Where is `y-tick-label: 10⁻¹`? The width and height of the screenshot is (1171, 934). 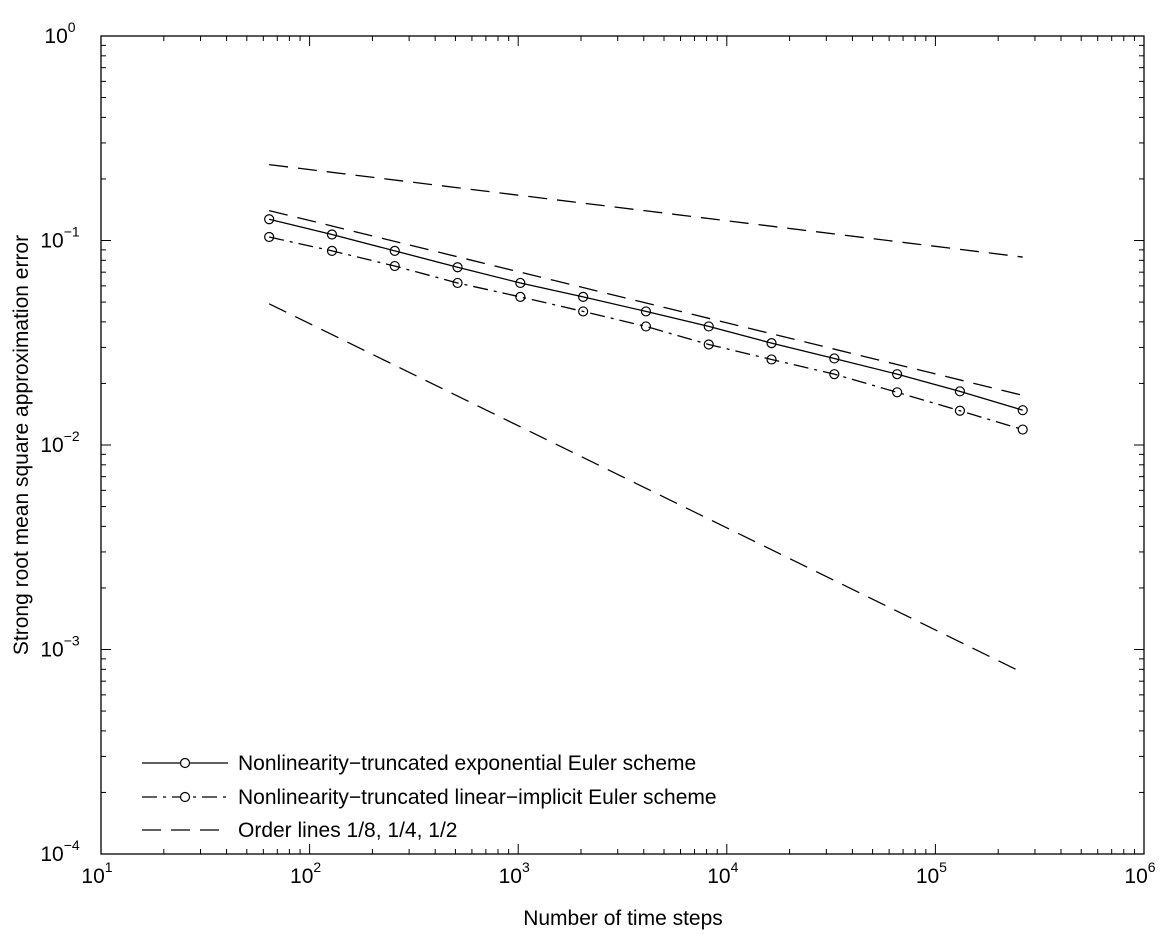
y-tick-label: 10⁻¹ is located at coordinates (60, 238).